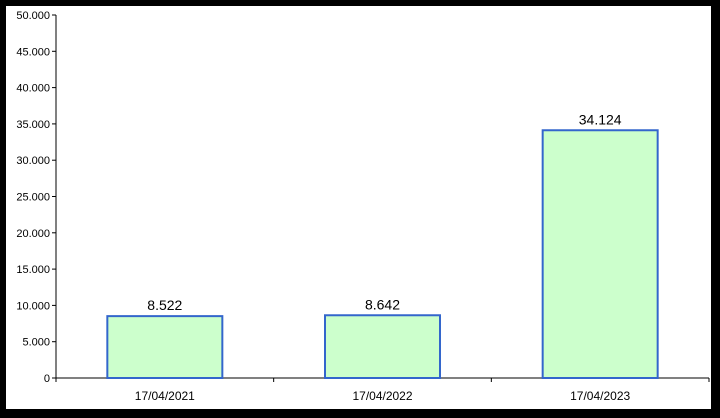  I want to click on y-tick-label: 10.000, so click(33, 306).